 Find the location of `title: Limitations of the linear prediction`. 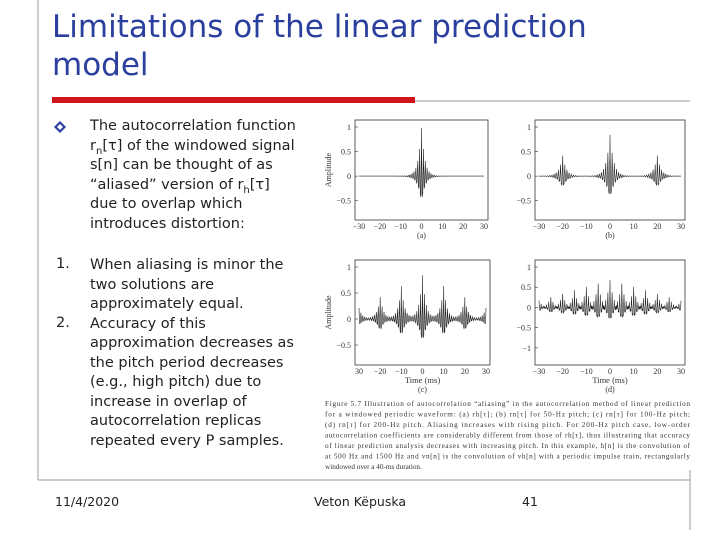

title: Limitations of the linear prediction is located at coordinates (319, 27).